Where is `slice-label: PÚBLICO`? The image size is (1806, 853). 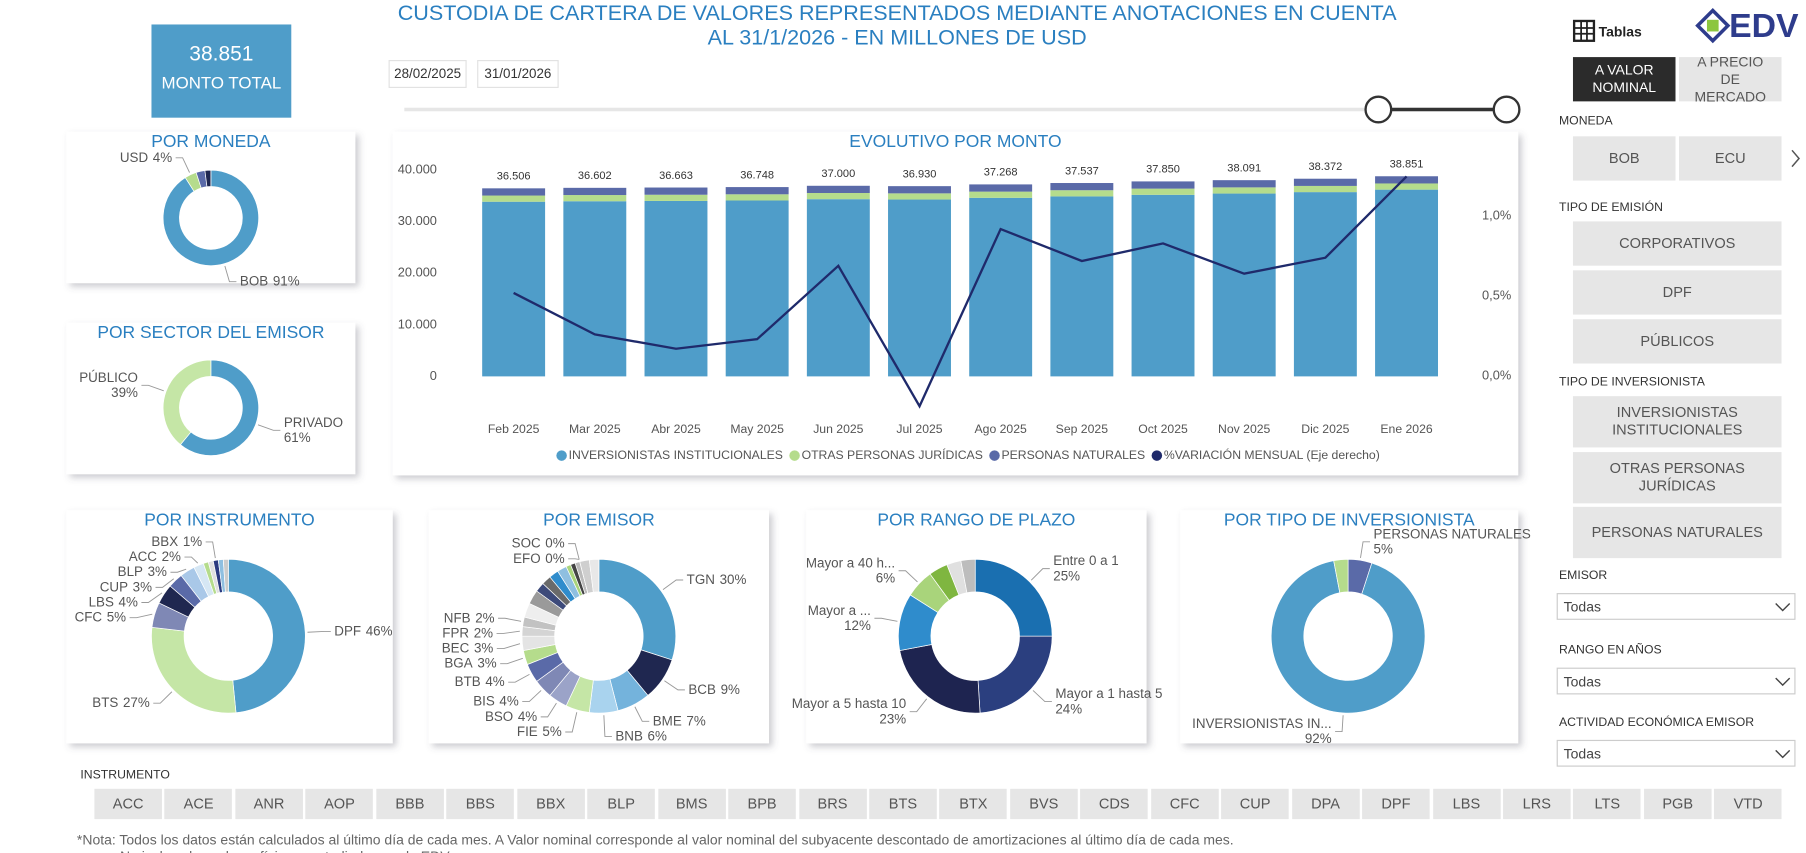
slice-label: PÚBLICO is located at coordinates (108, 377).